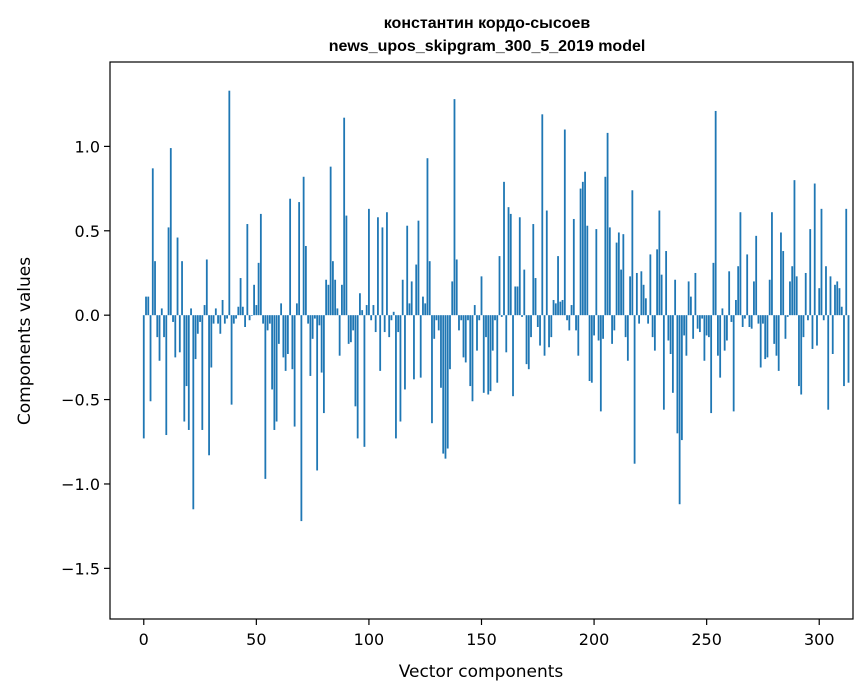  I want to click on y-tick-label-3: −0.5, so click(80, 400).